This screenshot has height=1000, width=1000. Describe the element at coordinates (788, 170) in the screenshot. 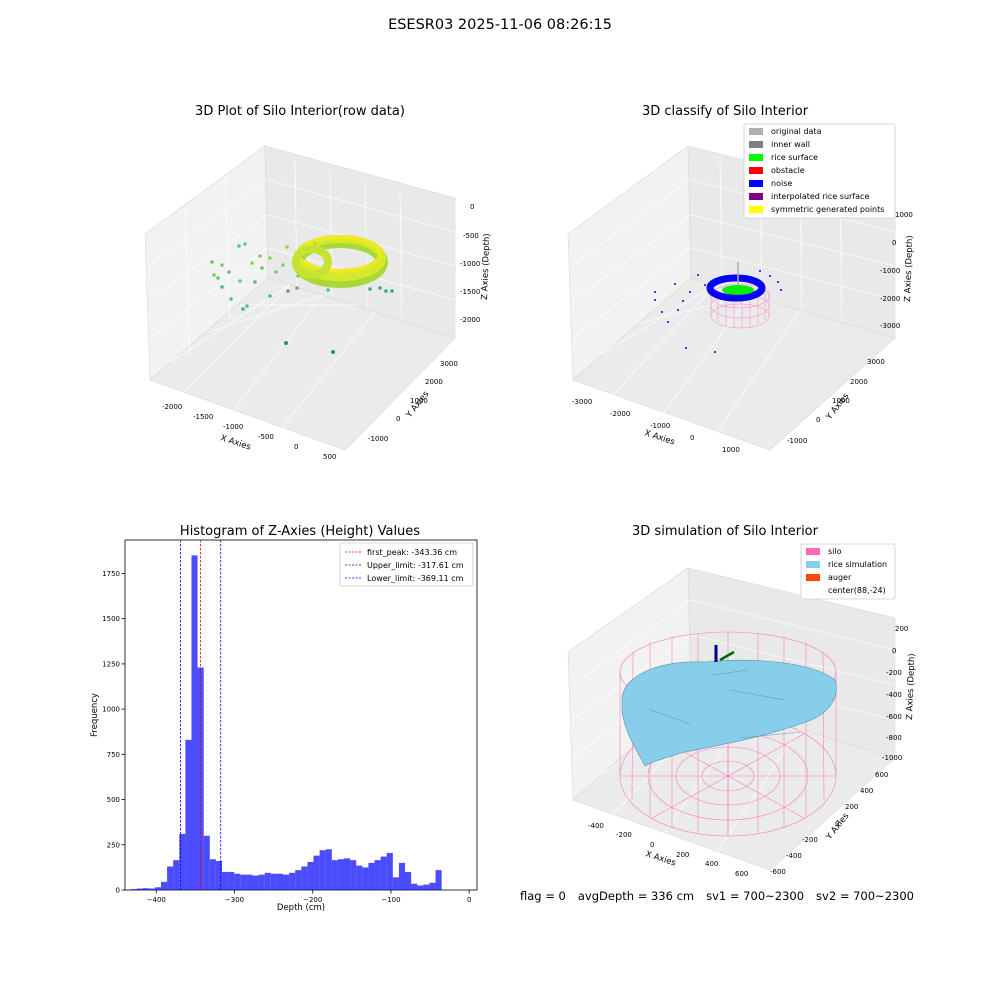

I see `legend-label-obstacle: obstacle` at that location.